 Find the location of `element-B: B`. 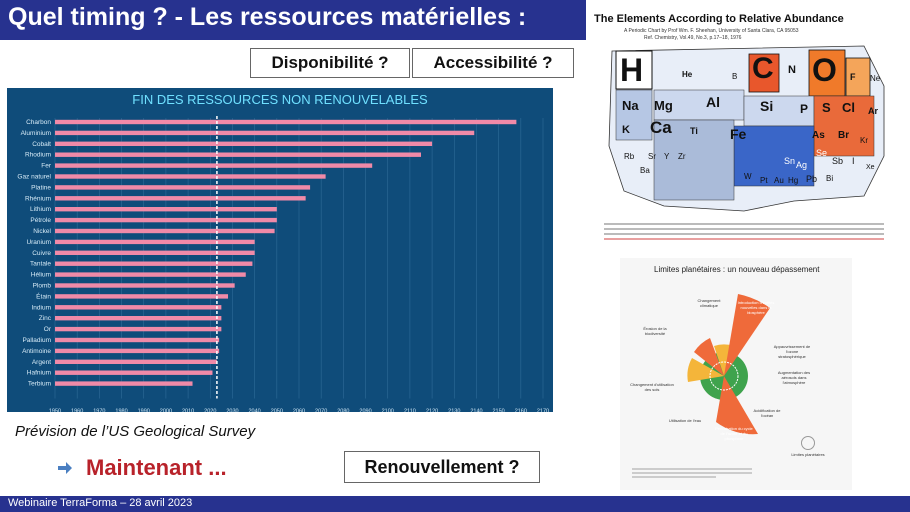

element-B: B is located at coordinates (735, 76).